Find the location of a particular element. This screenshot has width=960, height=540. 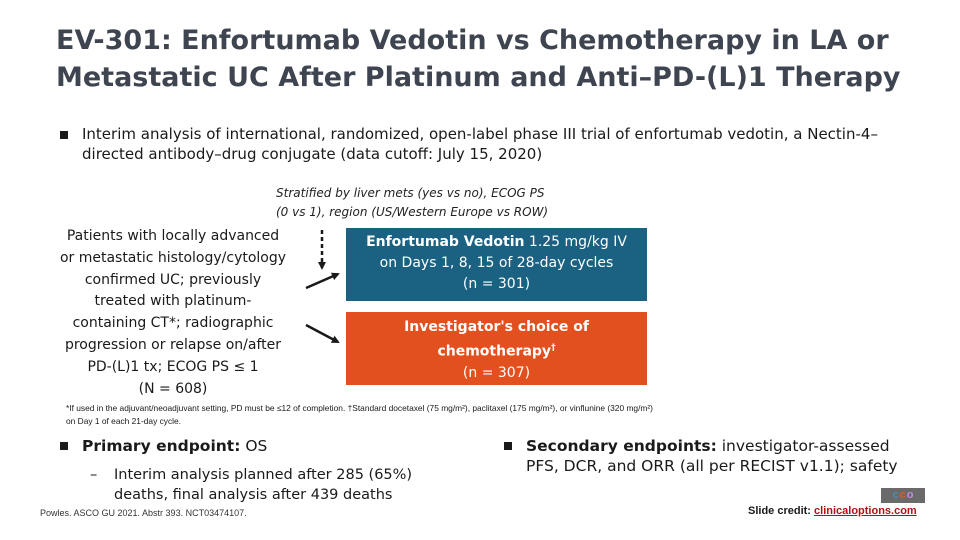

patient-line: (N = 608) is located at coordinates (173, 388).